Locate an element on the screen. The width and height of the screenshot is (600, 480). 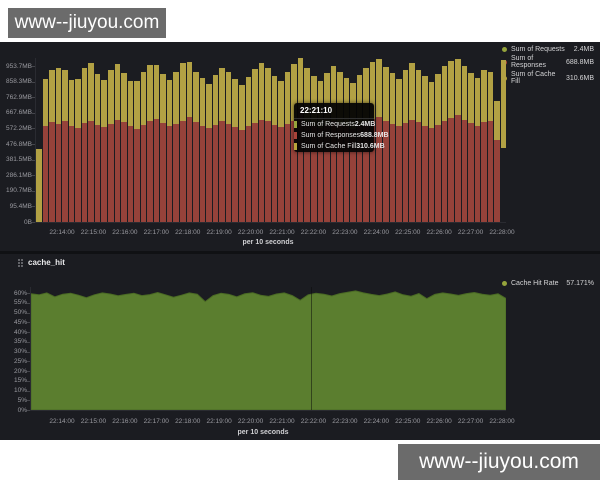
panel-title: cache_hit is located at coordinates (46, 262).